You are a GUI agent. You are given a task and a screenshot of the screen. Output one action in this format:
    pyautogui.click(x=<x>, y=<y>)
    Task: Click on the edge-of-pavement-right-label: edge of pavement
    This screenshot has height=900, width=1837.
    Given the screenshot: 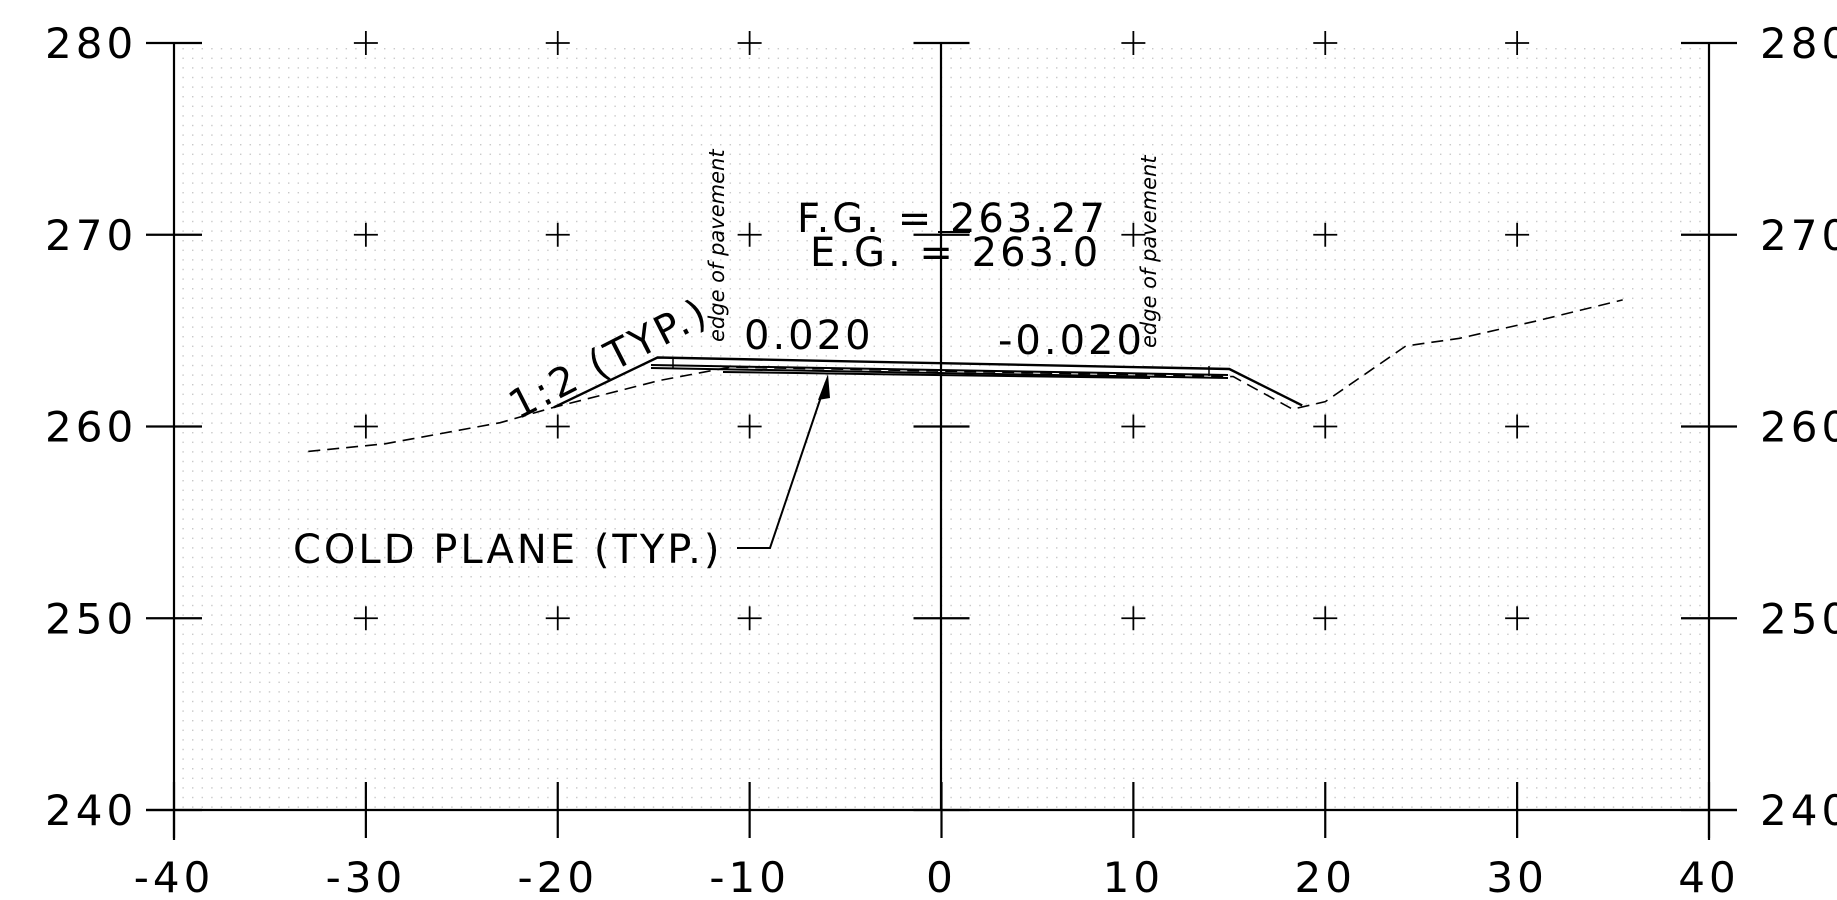 What is the action you would take?
    pyautogui.click(x=1149, y=251)
    